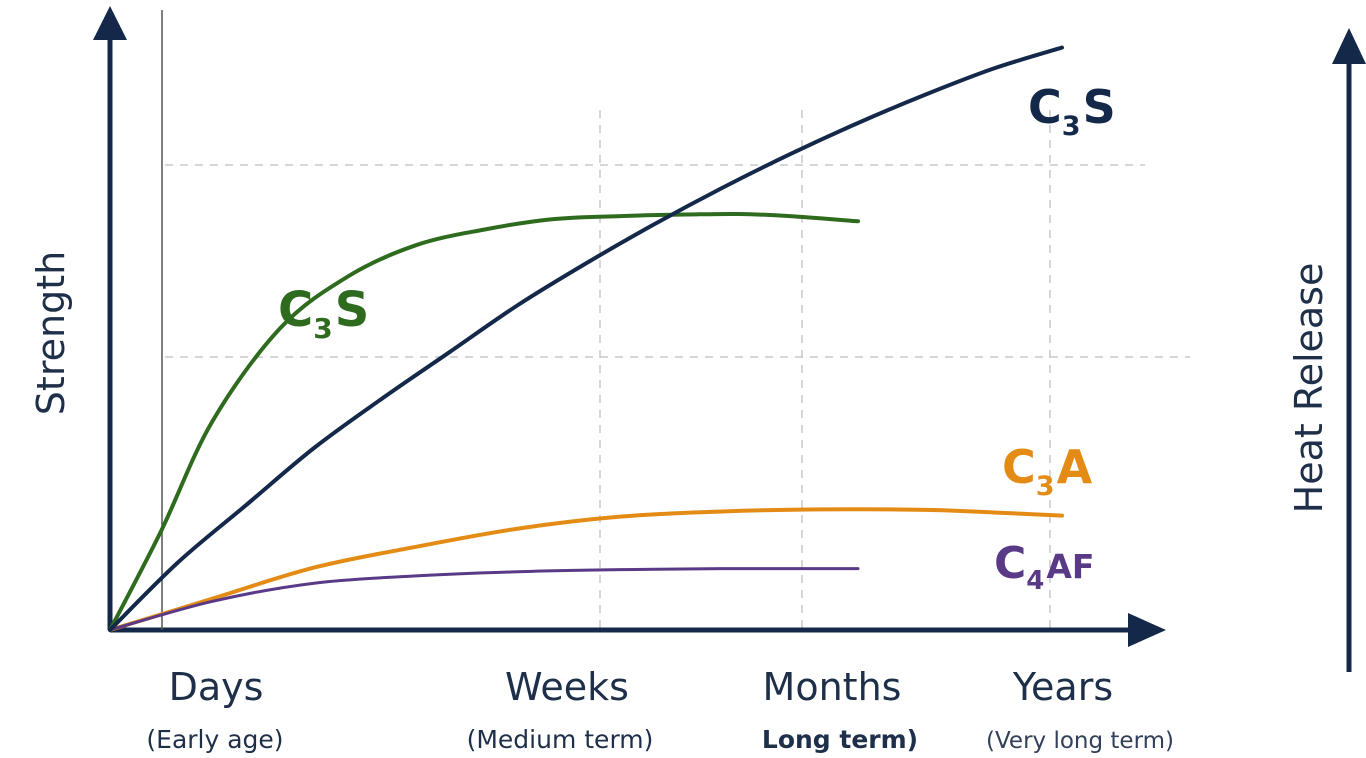 Image resolution: width=1366 pixels, height=758 pixels. What do you see at coordinates (1147, 630) in the screenshot?
I see `x-axis-arrow` at bounding box center [1147, 630].